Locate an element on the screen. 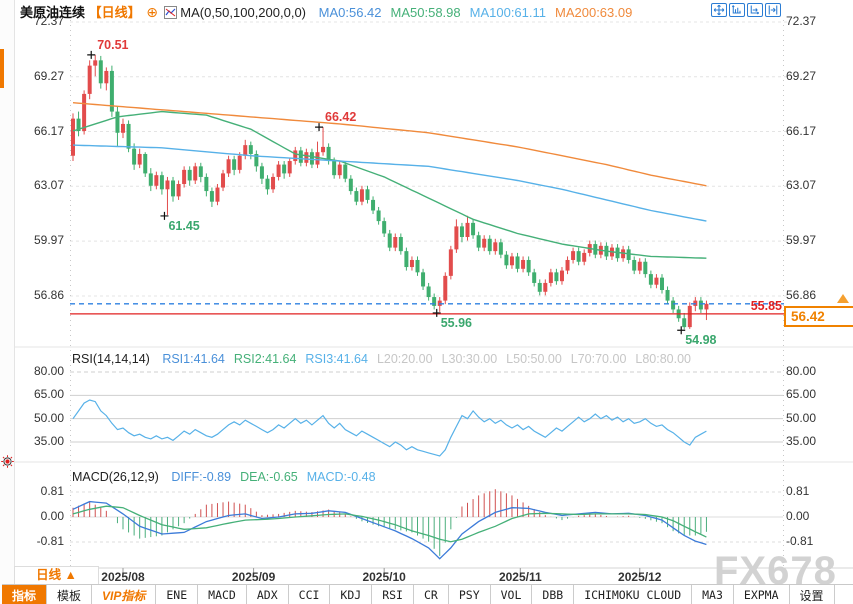 This screenshot has width=853, height=604. toolbar-tab-MACD: MACD is located at coordinates (222, 594).